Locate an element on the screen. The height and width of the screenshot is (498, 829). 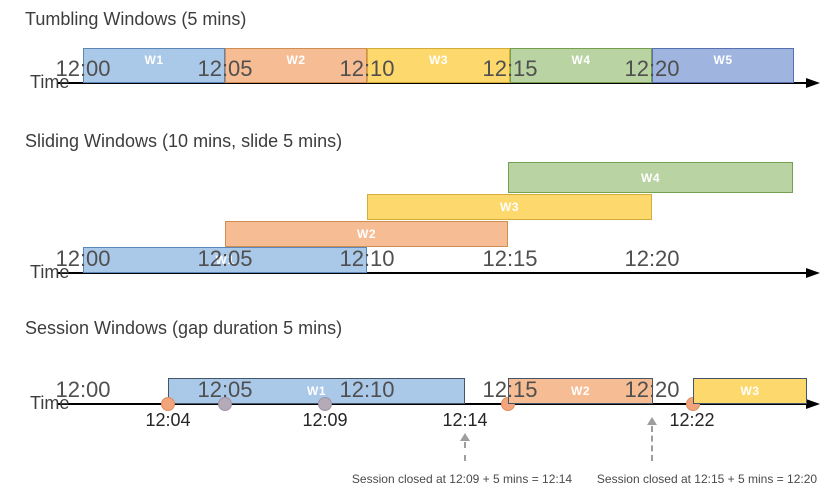
event-time-label: 12:09 is located at coordinates (325, 420).